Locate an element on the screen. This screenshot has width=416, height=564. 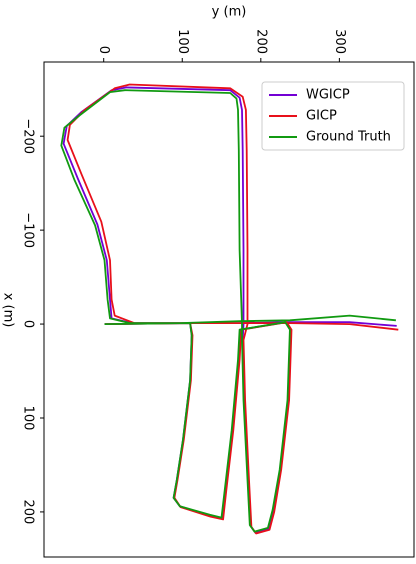
legend-box is located at coordinates (333, 116).